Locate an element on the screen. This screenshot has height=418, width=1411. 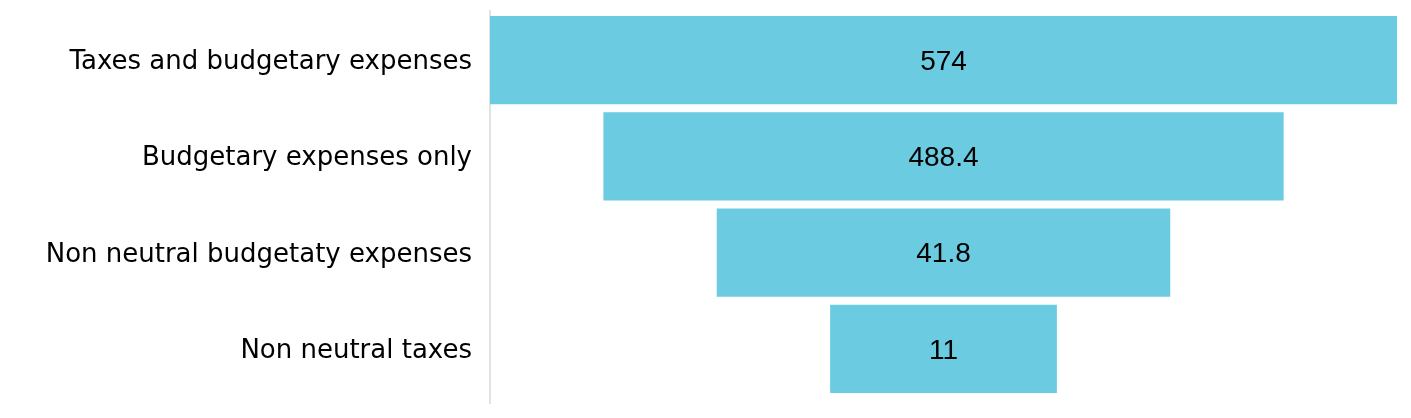
category-label: Non neutral taxes is located at coordinates (356, 348).